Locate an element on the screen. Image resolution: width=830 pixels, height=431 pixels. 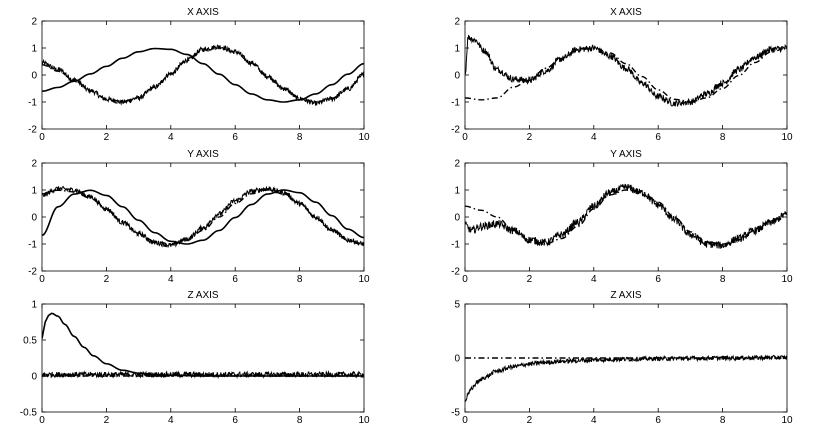
subplot-4: Y AXIS 0 2 4 6 8 10 -2 -1 0 1 2 is located at coordinates (622, 217).